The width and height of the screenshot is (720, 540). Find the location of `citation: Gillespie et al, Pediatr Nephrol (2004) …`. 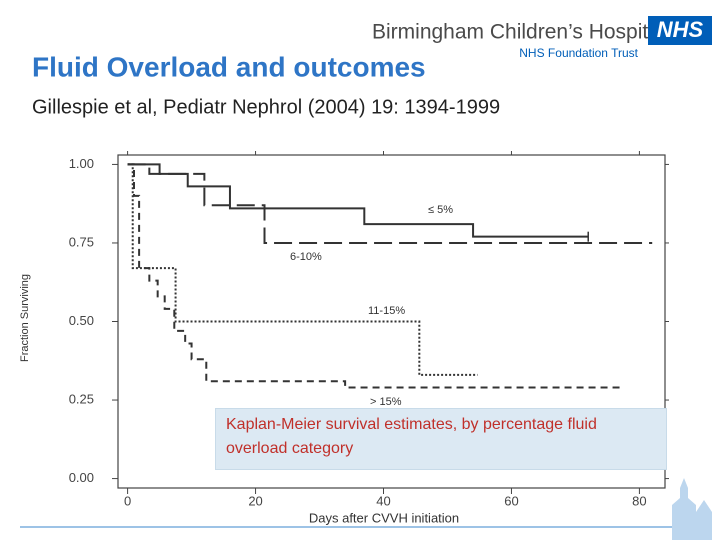

citation: Gillespie et al, Pediatr Nephrol (2004) … is located at coordinates (266, 107).